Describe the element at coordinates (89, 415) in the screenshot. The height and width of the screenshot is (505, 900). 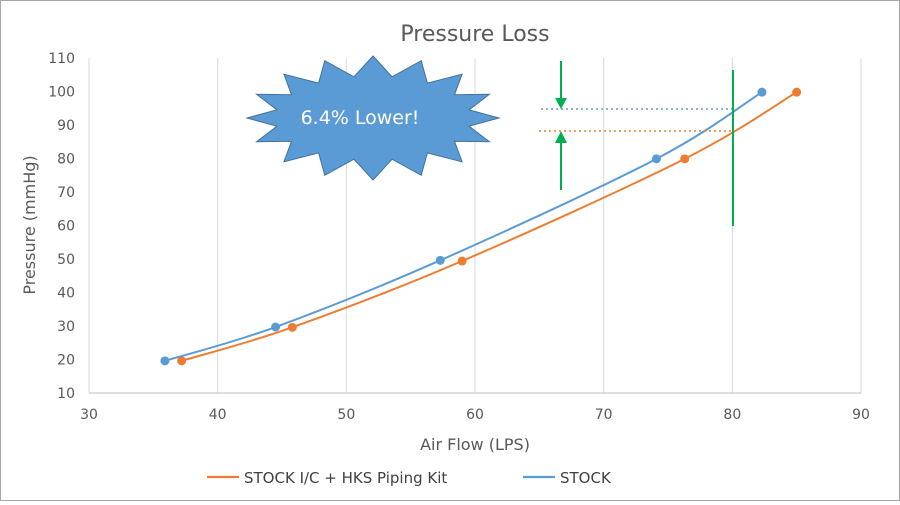
I see `x-tick-label: 30` at that location.